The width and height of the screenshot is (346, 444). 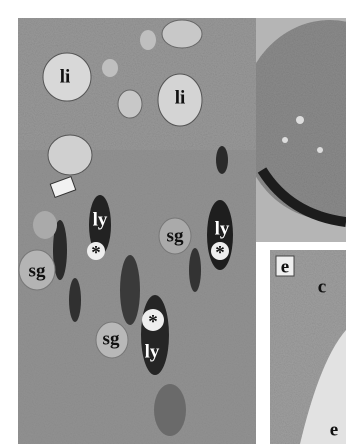 I want to click on label: c, so click(x=322, y=286).